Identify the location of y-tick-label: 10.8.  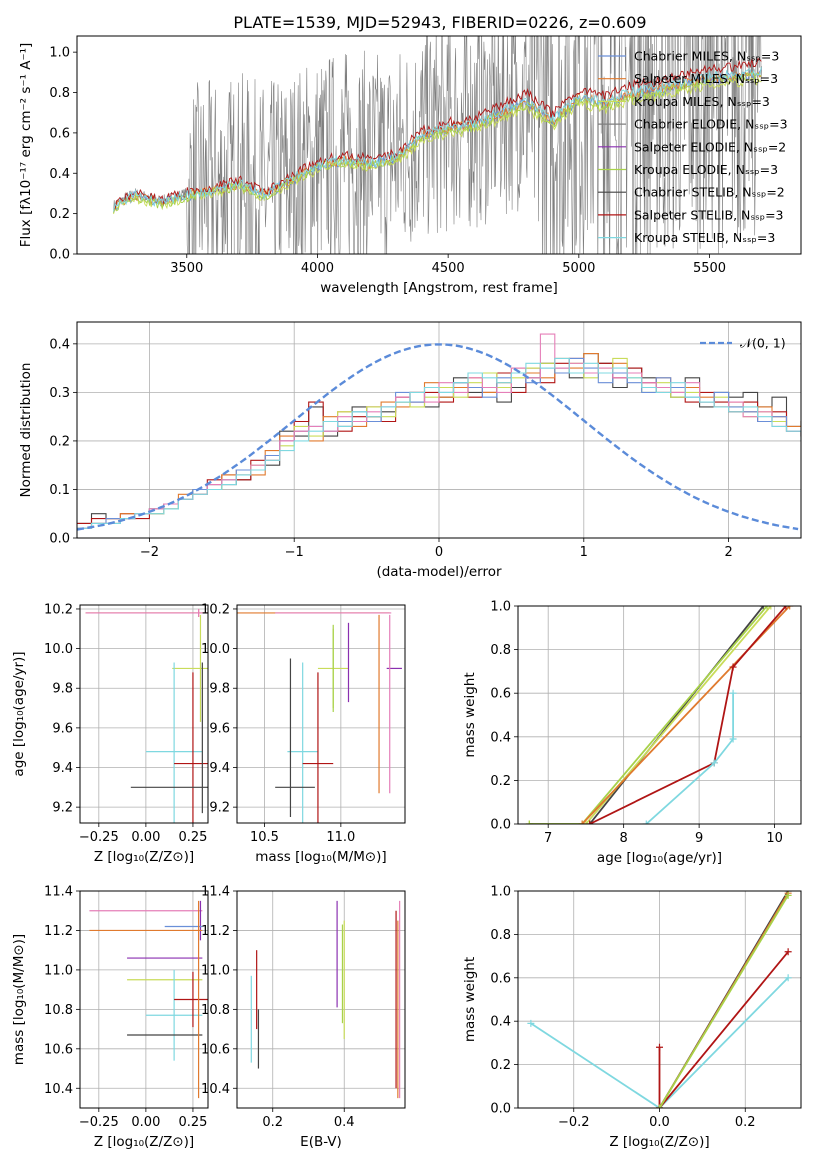
(215, 1010).